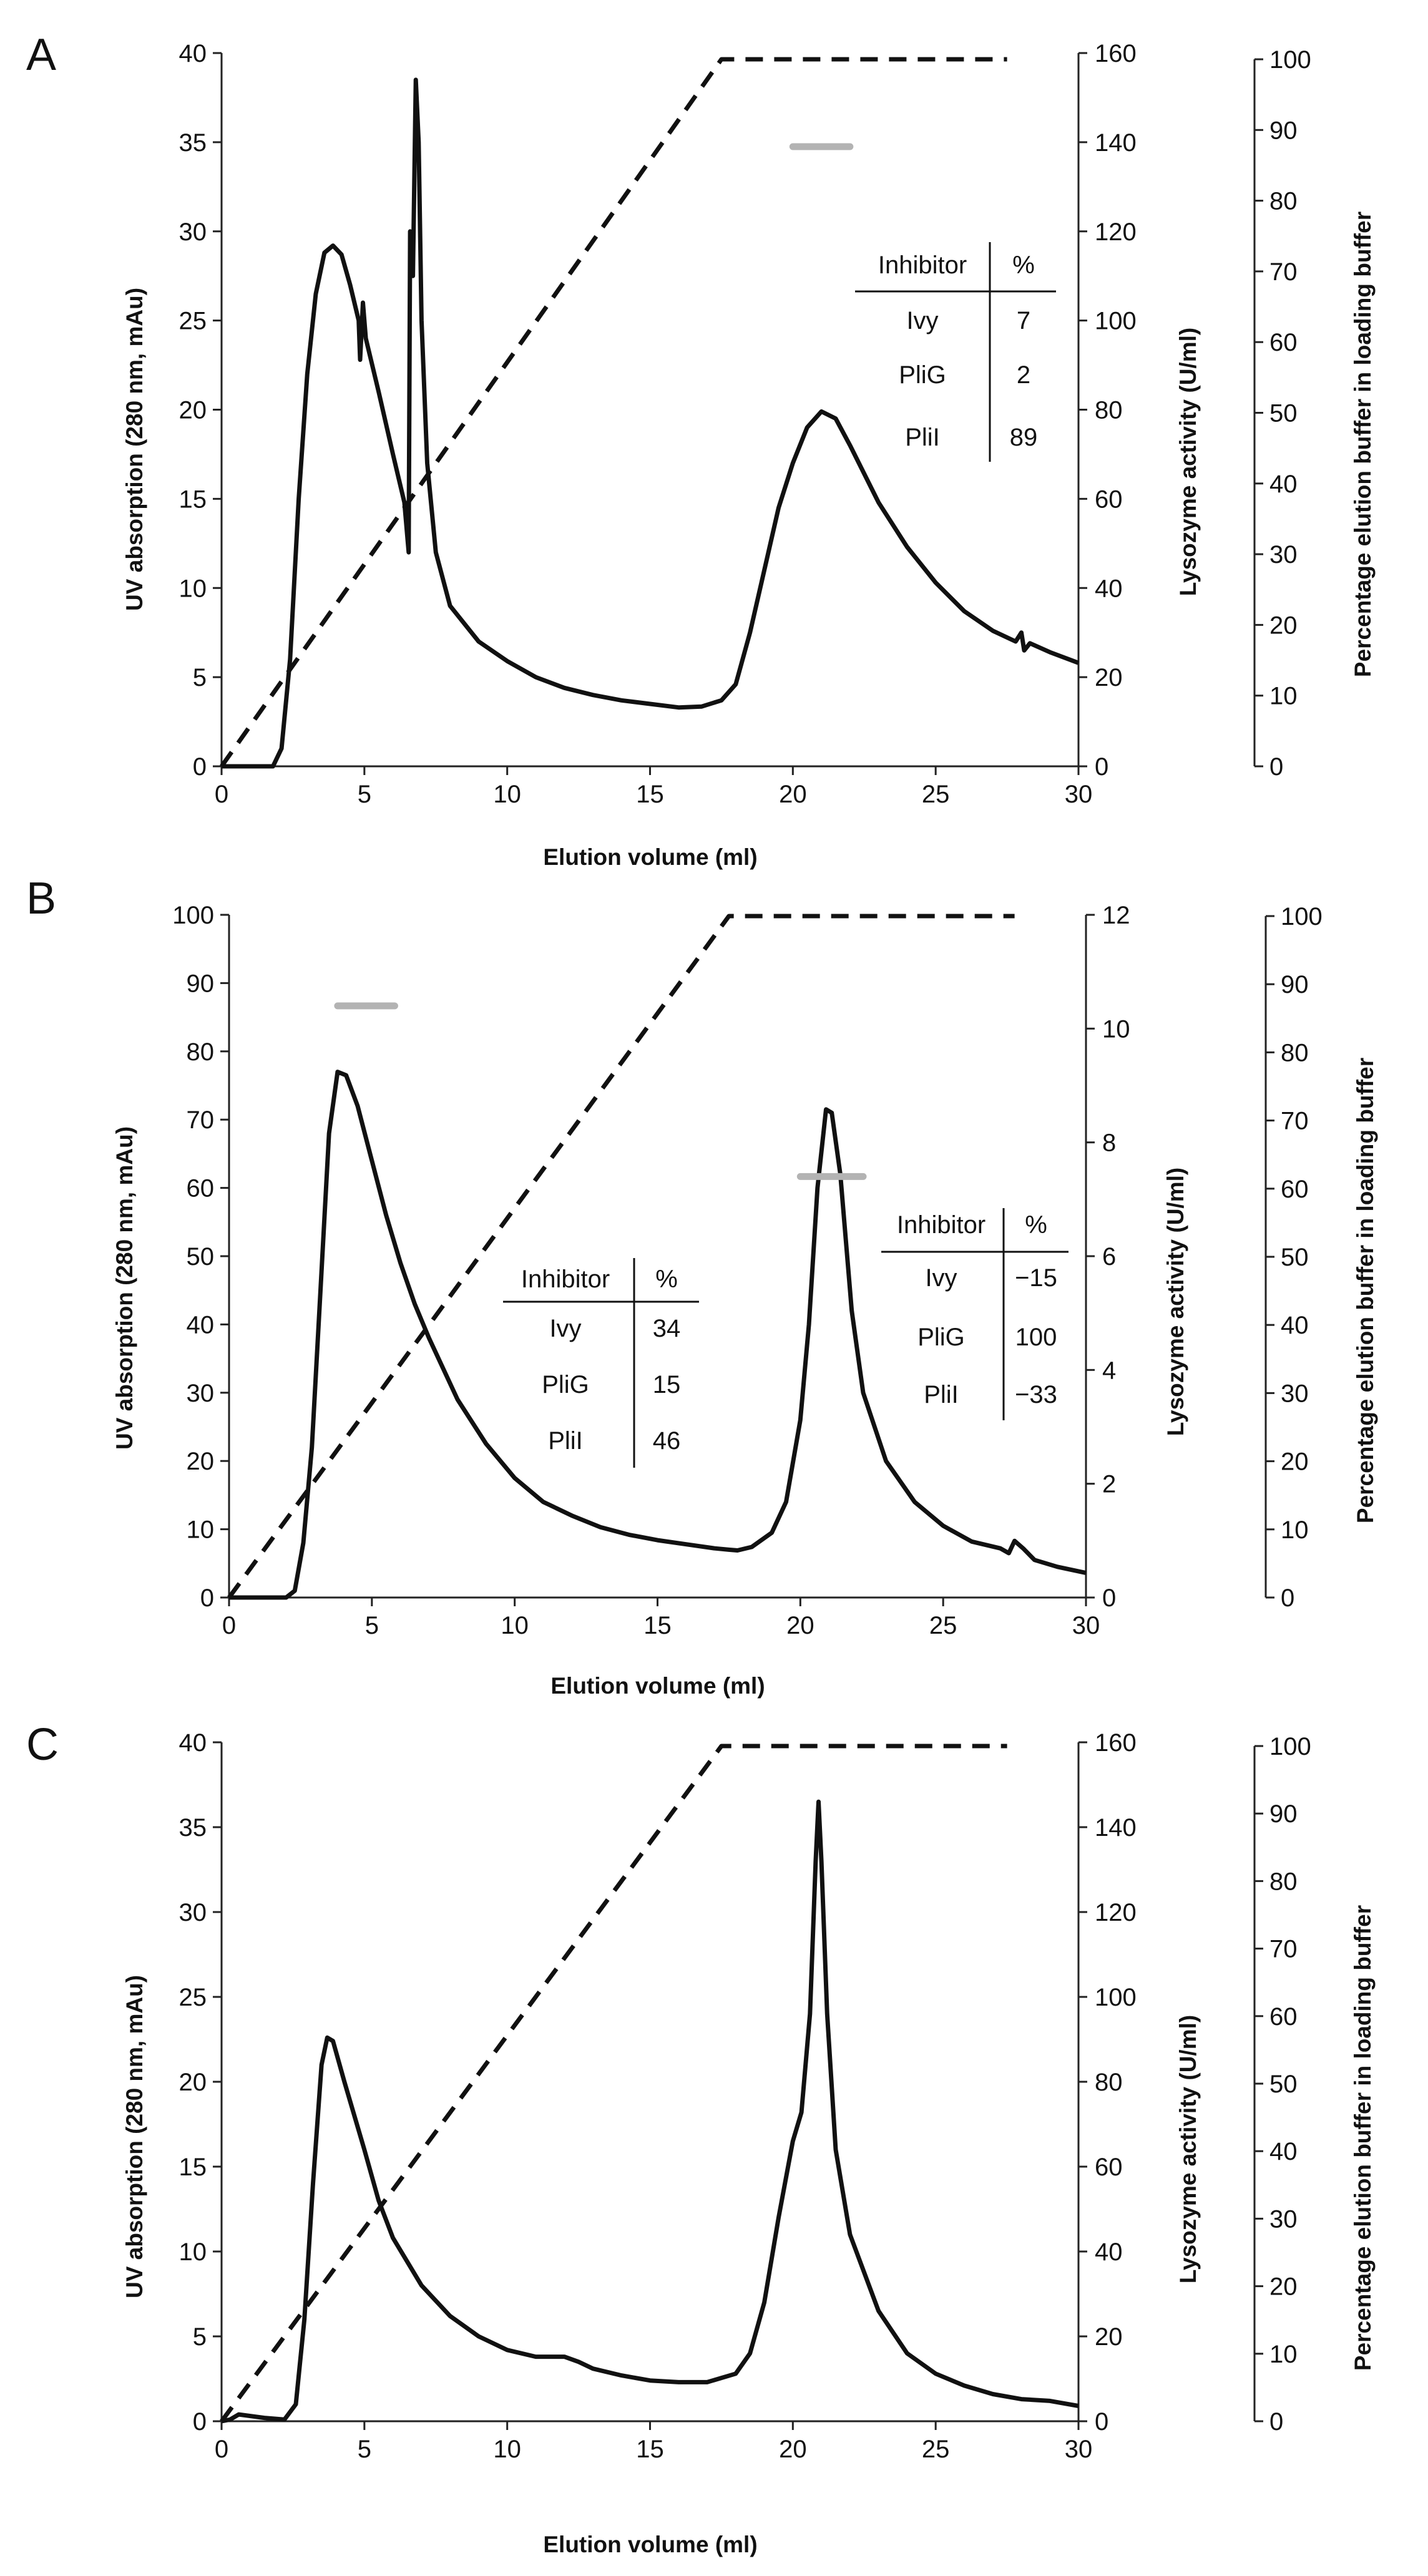  What do you see at coordinates (922, 265) in the screenshot?
I see `inset-header-inhibitor: Inhibitor` at bounding box center [922, 265].